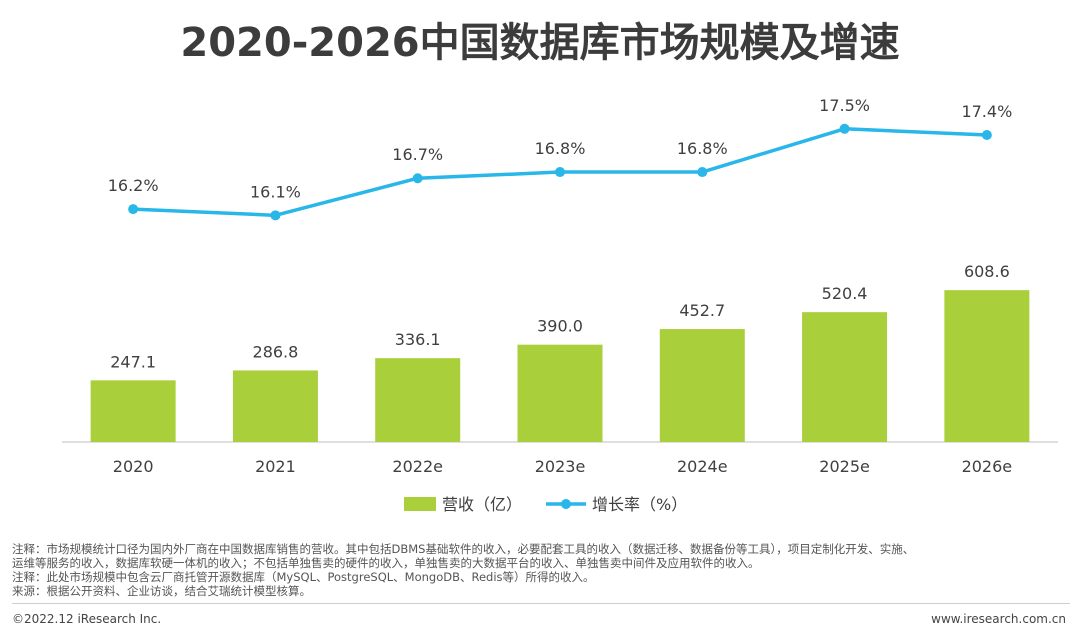 The image size is (1080, 639). What do you see at coordinates (417, 466) in the screenshot?
I see `x-tick-label: 2022e` at bounding box center [417, 466].